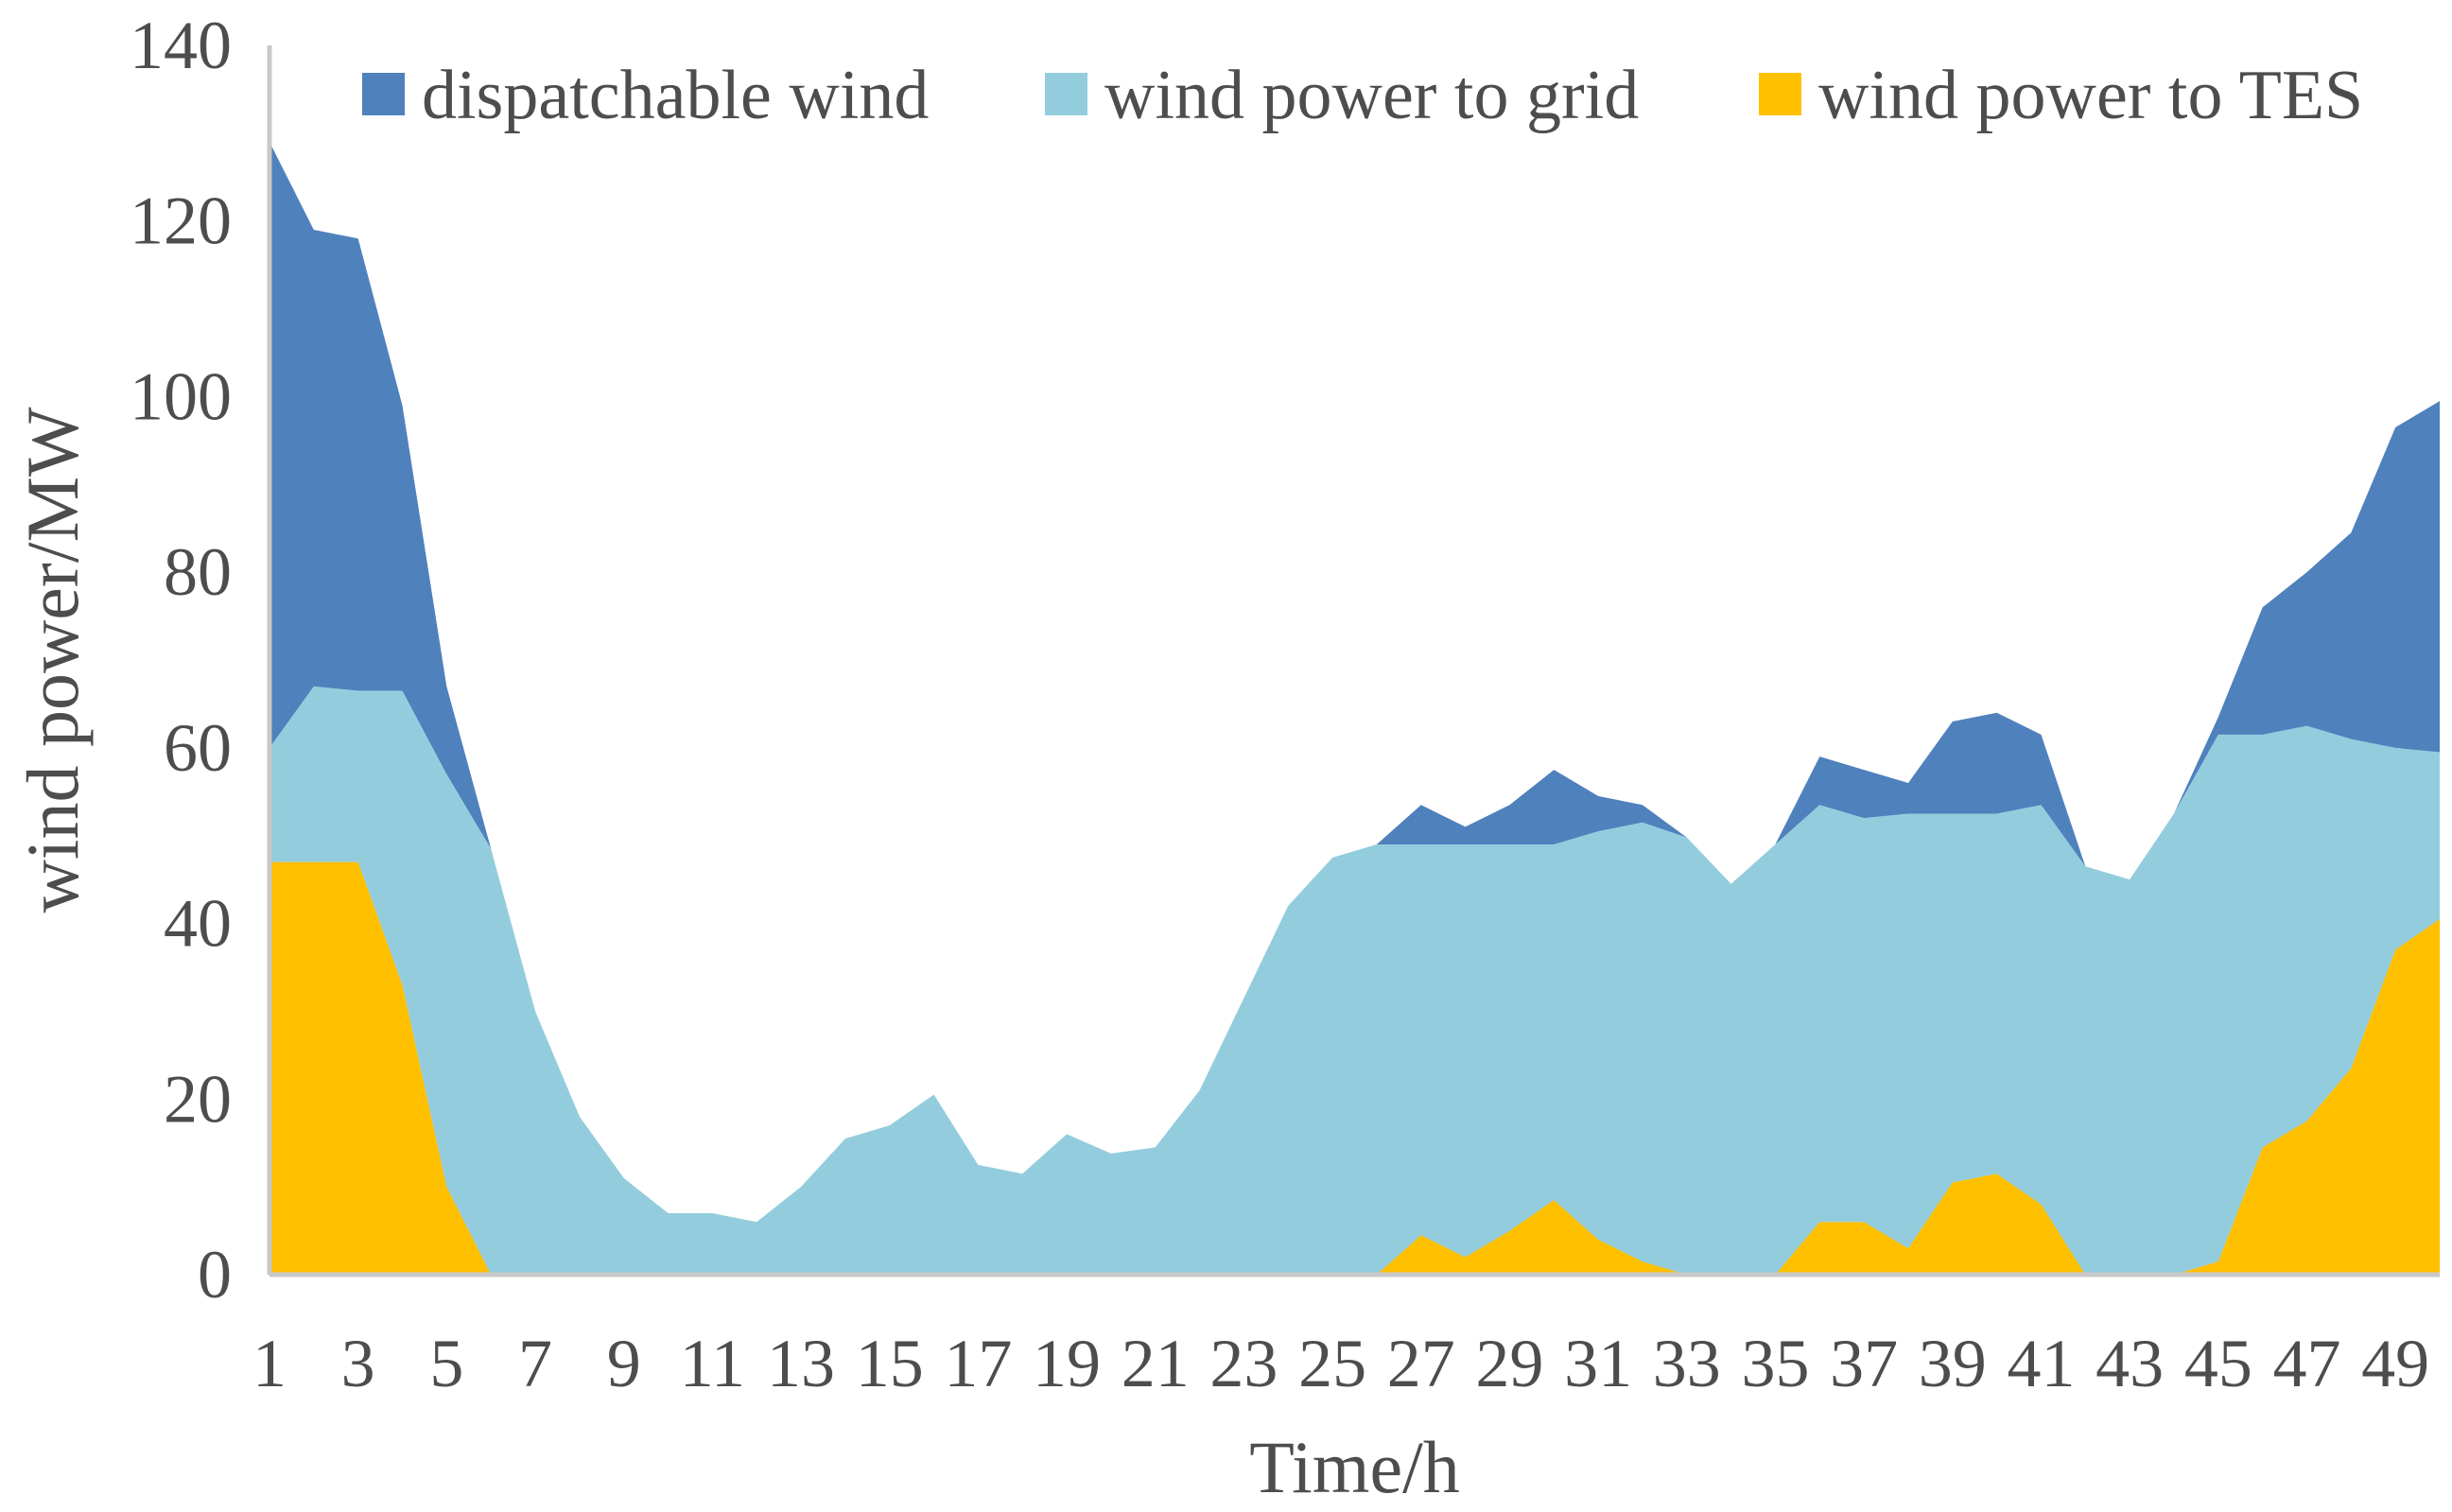 The height and width of the screenshot is (1512, 2452). I want to click on legend-swatch-dispatchable-wind, so click(383, 94).